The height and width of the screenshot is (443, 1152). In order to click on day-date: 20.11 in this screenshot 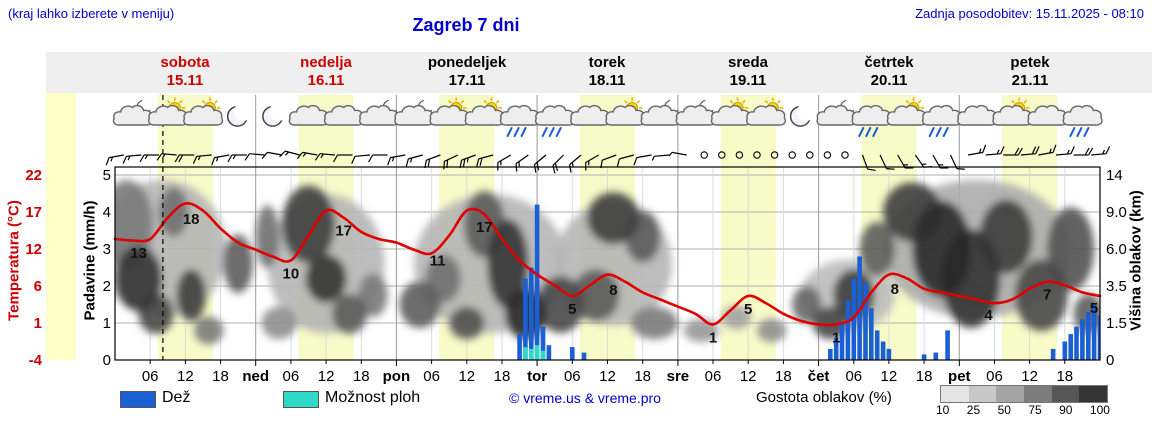, I will do `click(889, 80)`.